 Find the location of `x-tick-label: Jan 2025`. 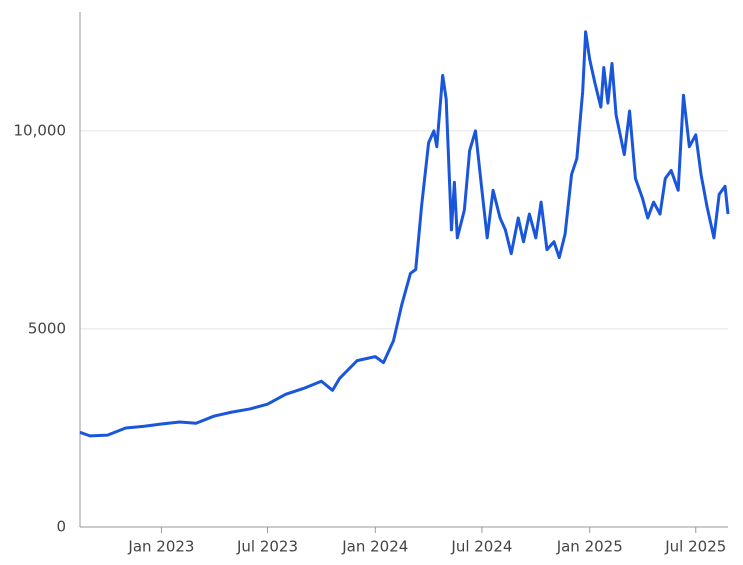

x-tick-label: Jan 2025 is located at coordinates (589, 547).